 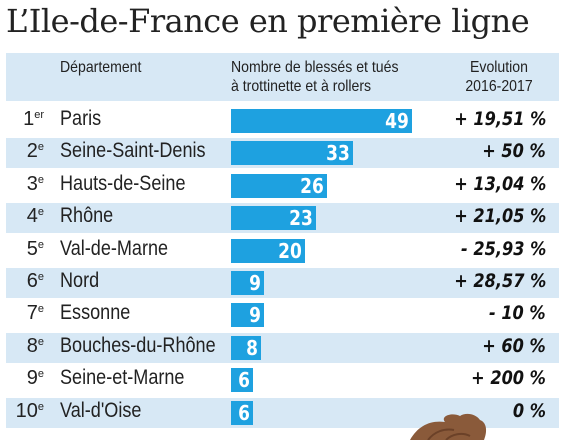 I want to click on header-count-line1: Nombre de blessés et tués, so click(x=315, y=67).